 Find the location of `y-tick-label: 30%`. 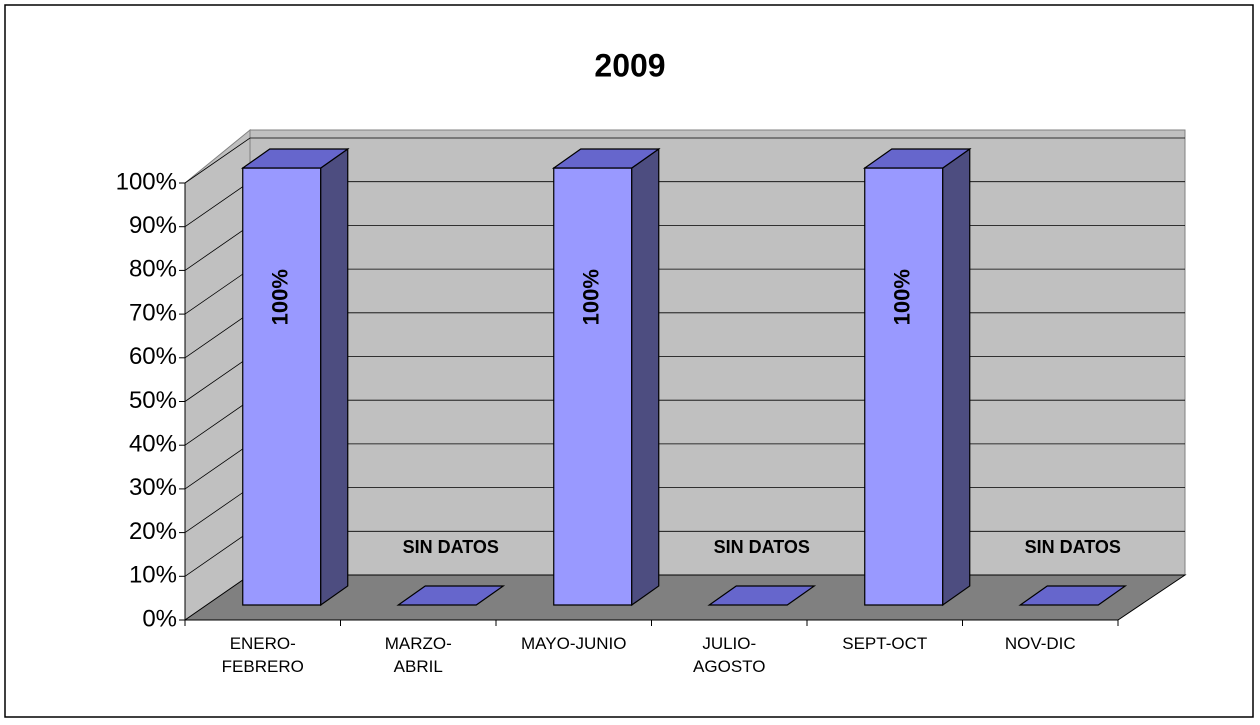

y-tick-label: 30% is located at coordinates (153, 487).